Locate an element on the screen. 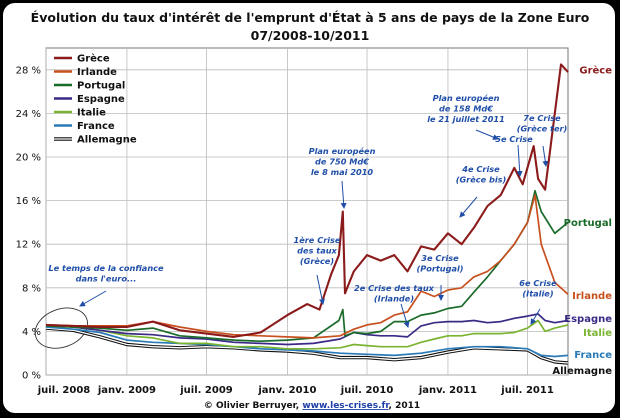 The width and height of the screenshot is (620, 418). annotation-label: 4e Crise (Grèce bis) is located at coordinates (481, 174).